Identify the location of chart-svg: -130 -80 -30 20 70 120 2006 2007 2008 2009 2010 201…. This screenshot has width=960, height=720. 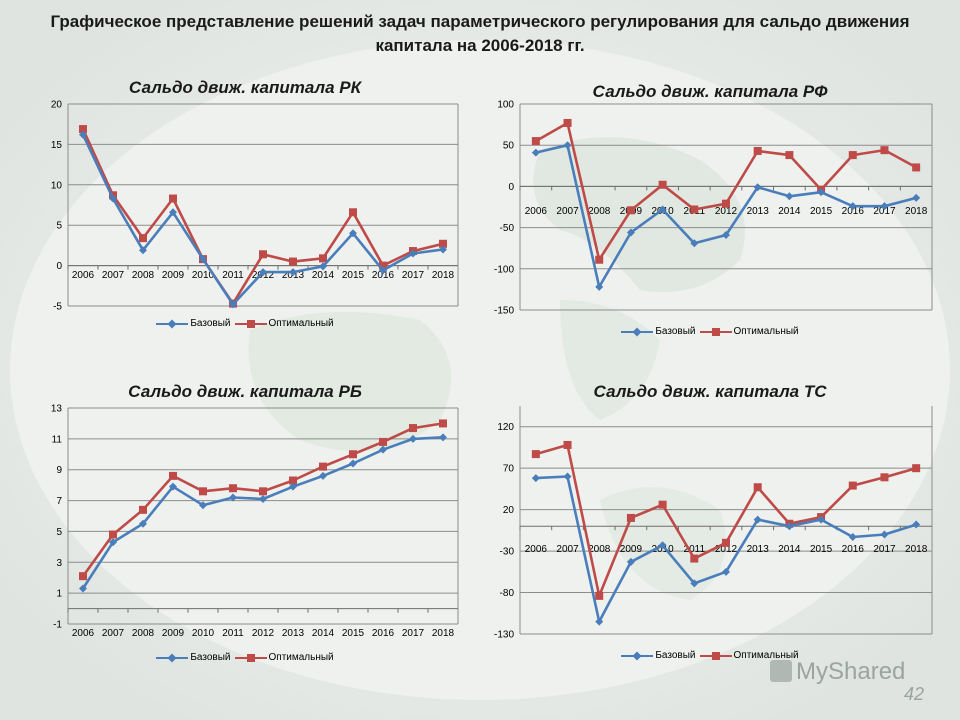
(713, 523).